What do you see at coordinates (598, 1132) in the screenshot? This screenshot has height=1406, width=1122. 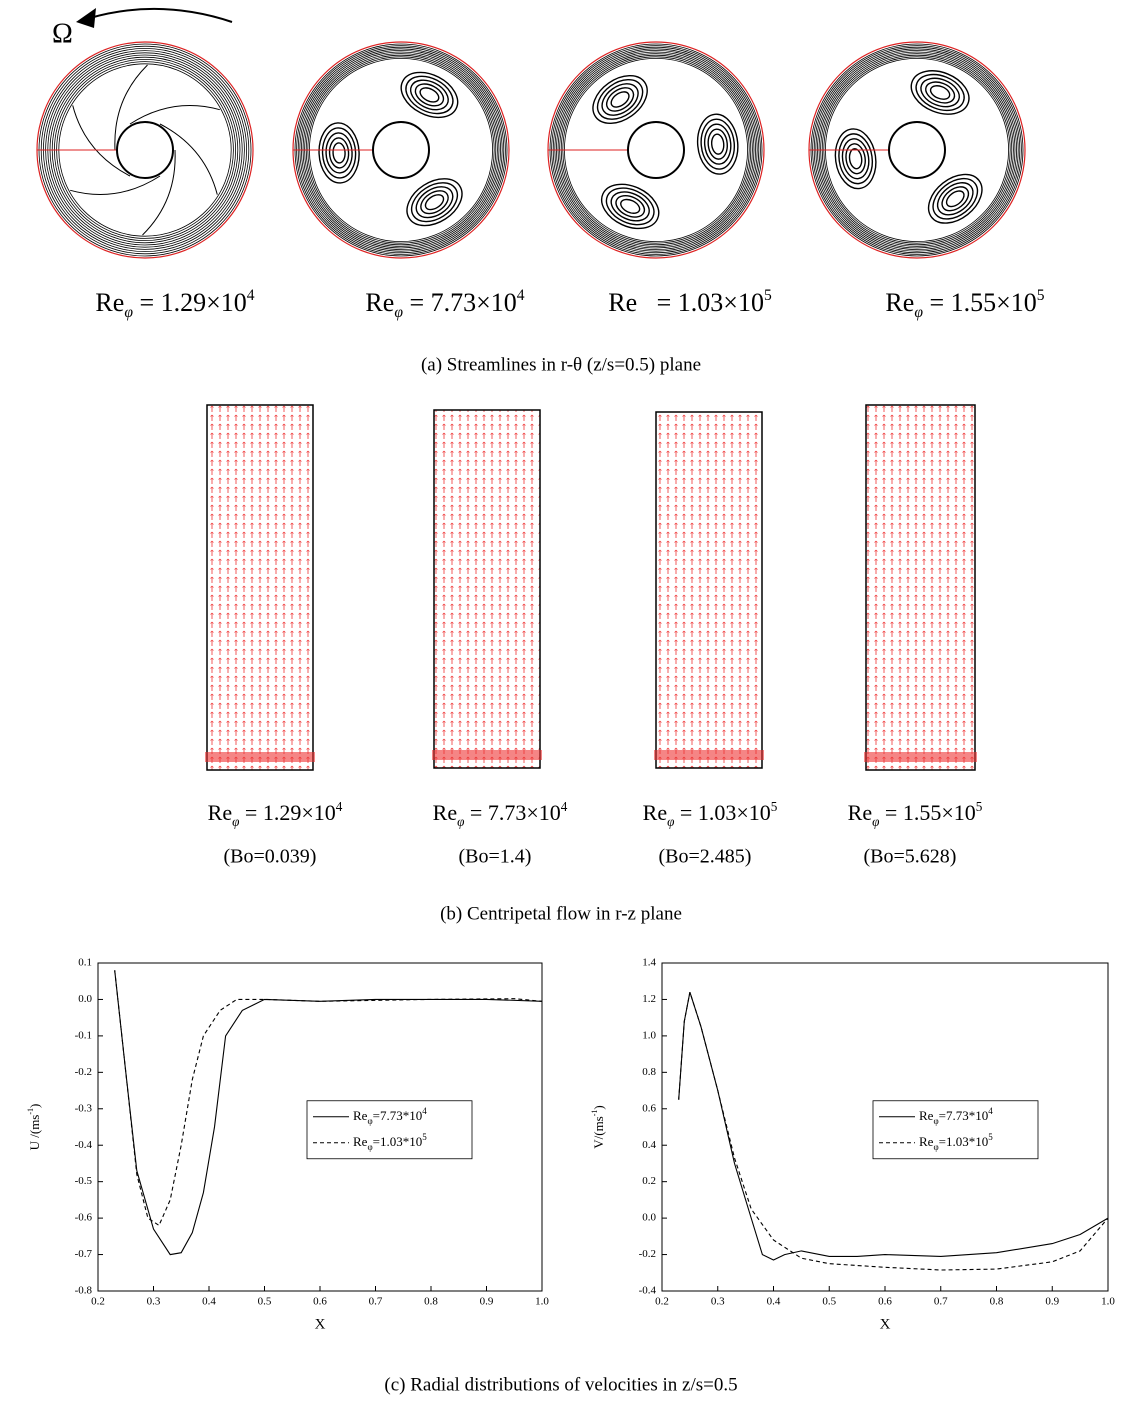 I see `y-label-text: V/(ms` at bounding box center [598, 1132].